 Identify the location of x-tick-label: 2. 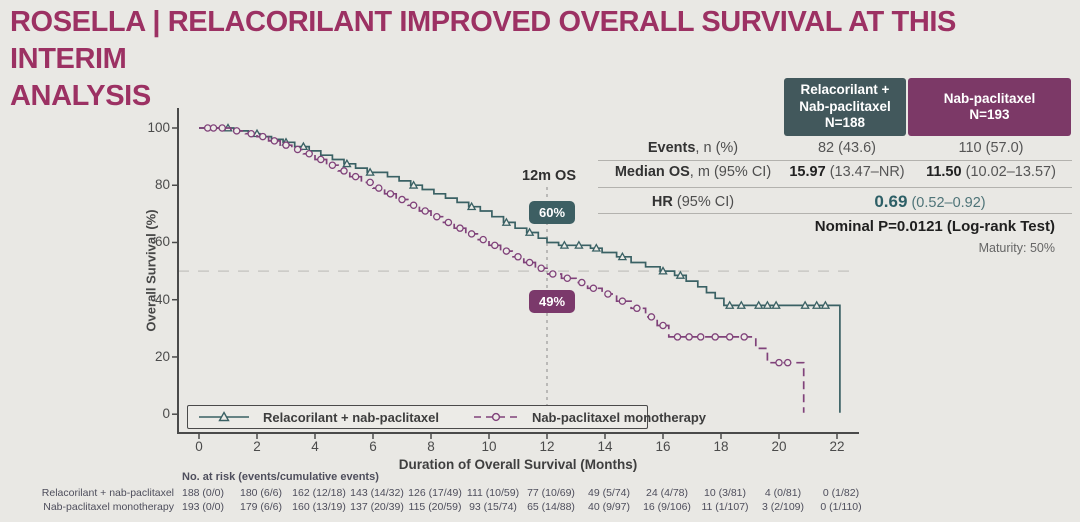
(257, 446).